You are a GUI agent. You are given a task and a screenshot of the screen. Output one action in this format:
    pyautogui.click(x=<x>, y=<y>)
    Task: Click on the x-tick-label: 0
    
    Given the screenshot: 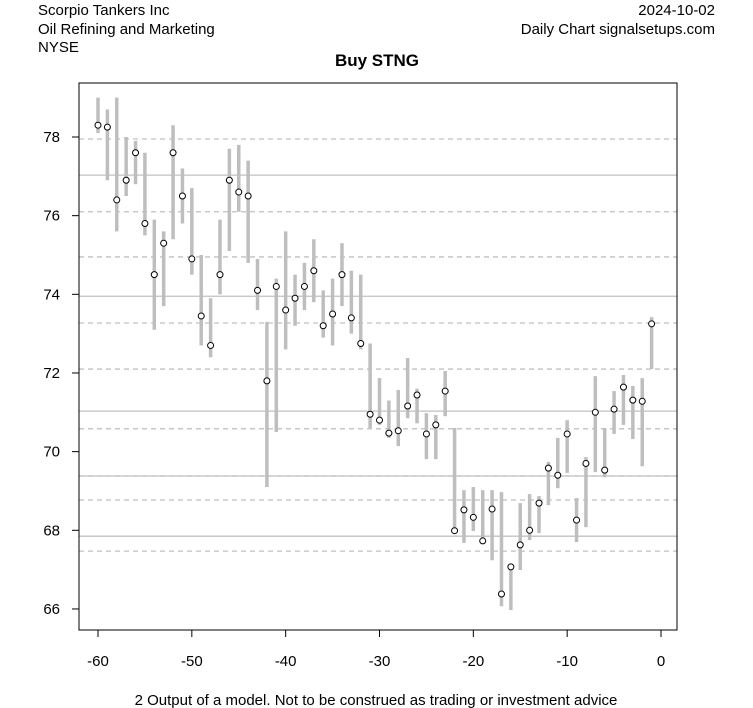 What is the action you would take?
    pyautogui.click(x=661, y=661)
    